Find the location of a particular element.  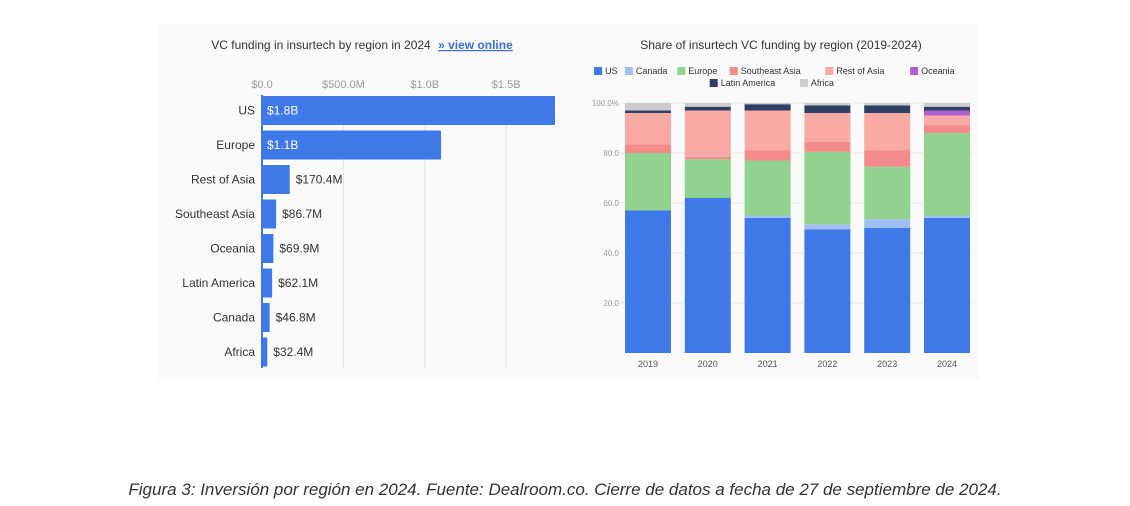

left-x-tick-label: $0.0 is located at coordinates (261, 85).